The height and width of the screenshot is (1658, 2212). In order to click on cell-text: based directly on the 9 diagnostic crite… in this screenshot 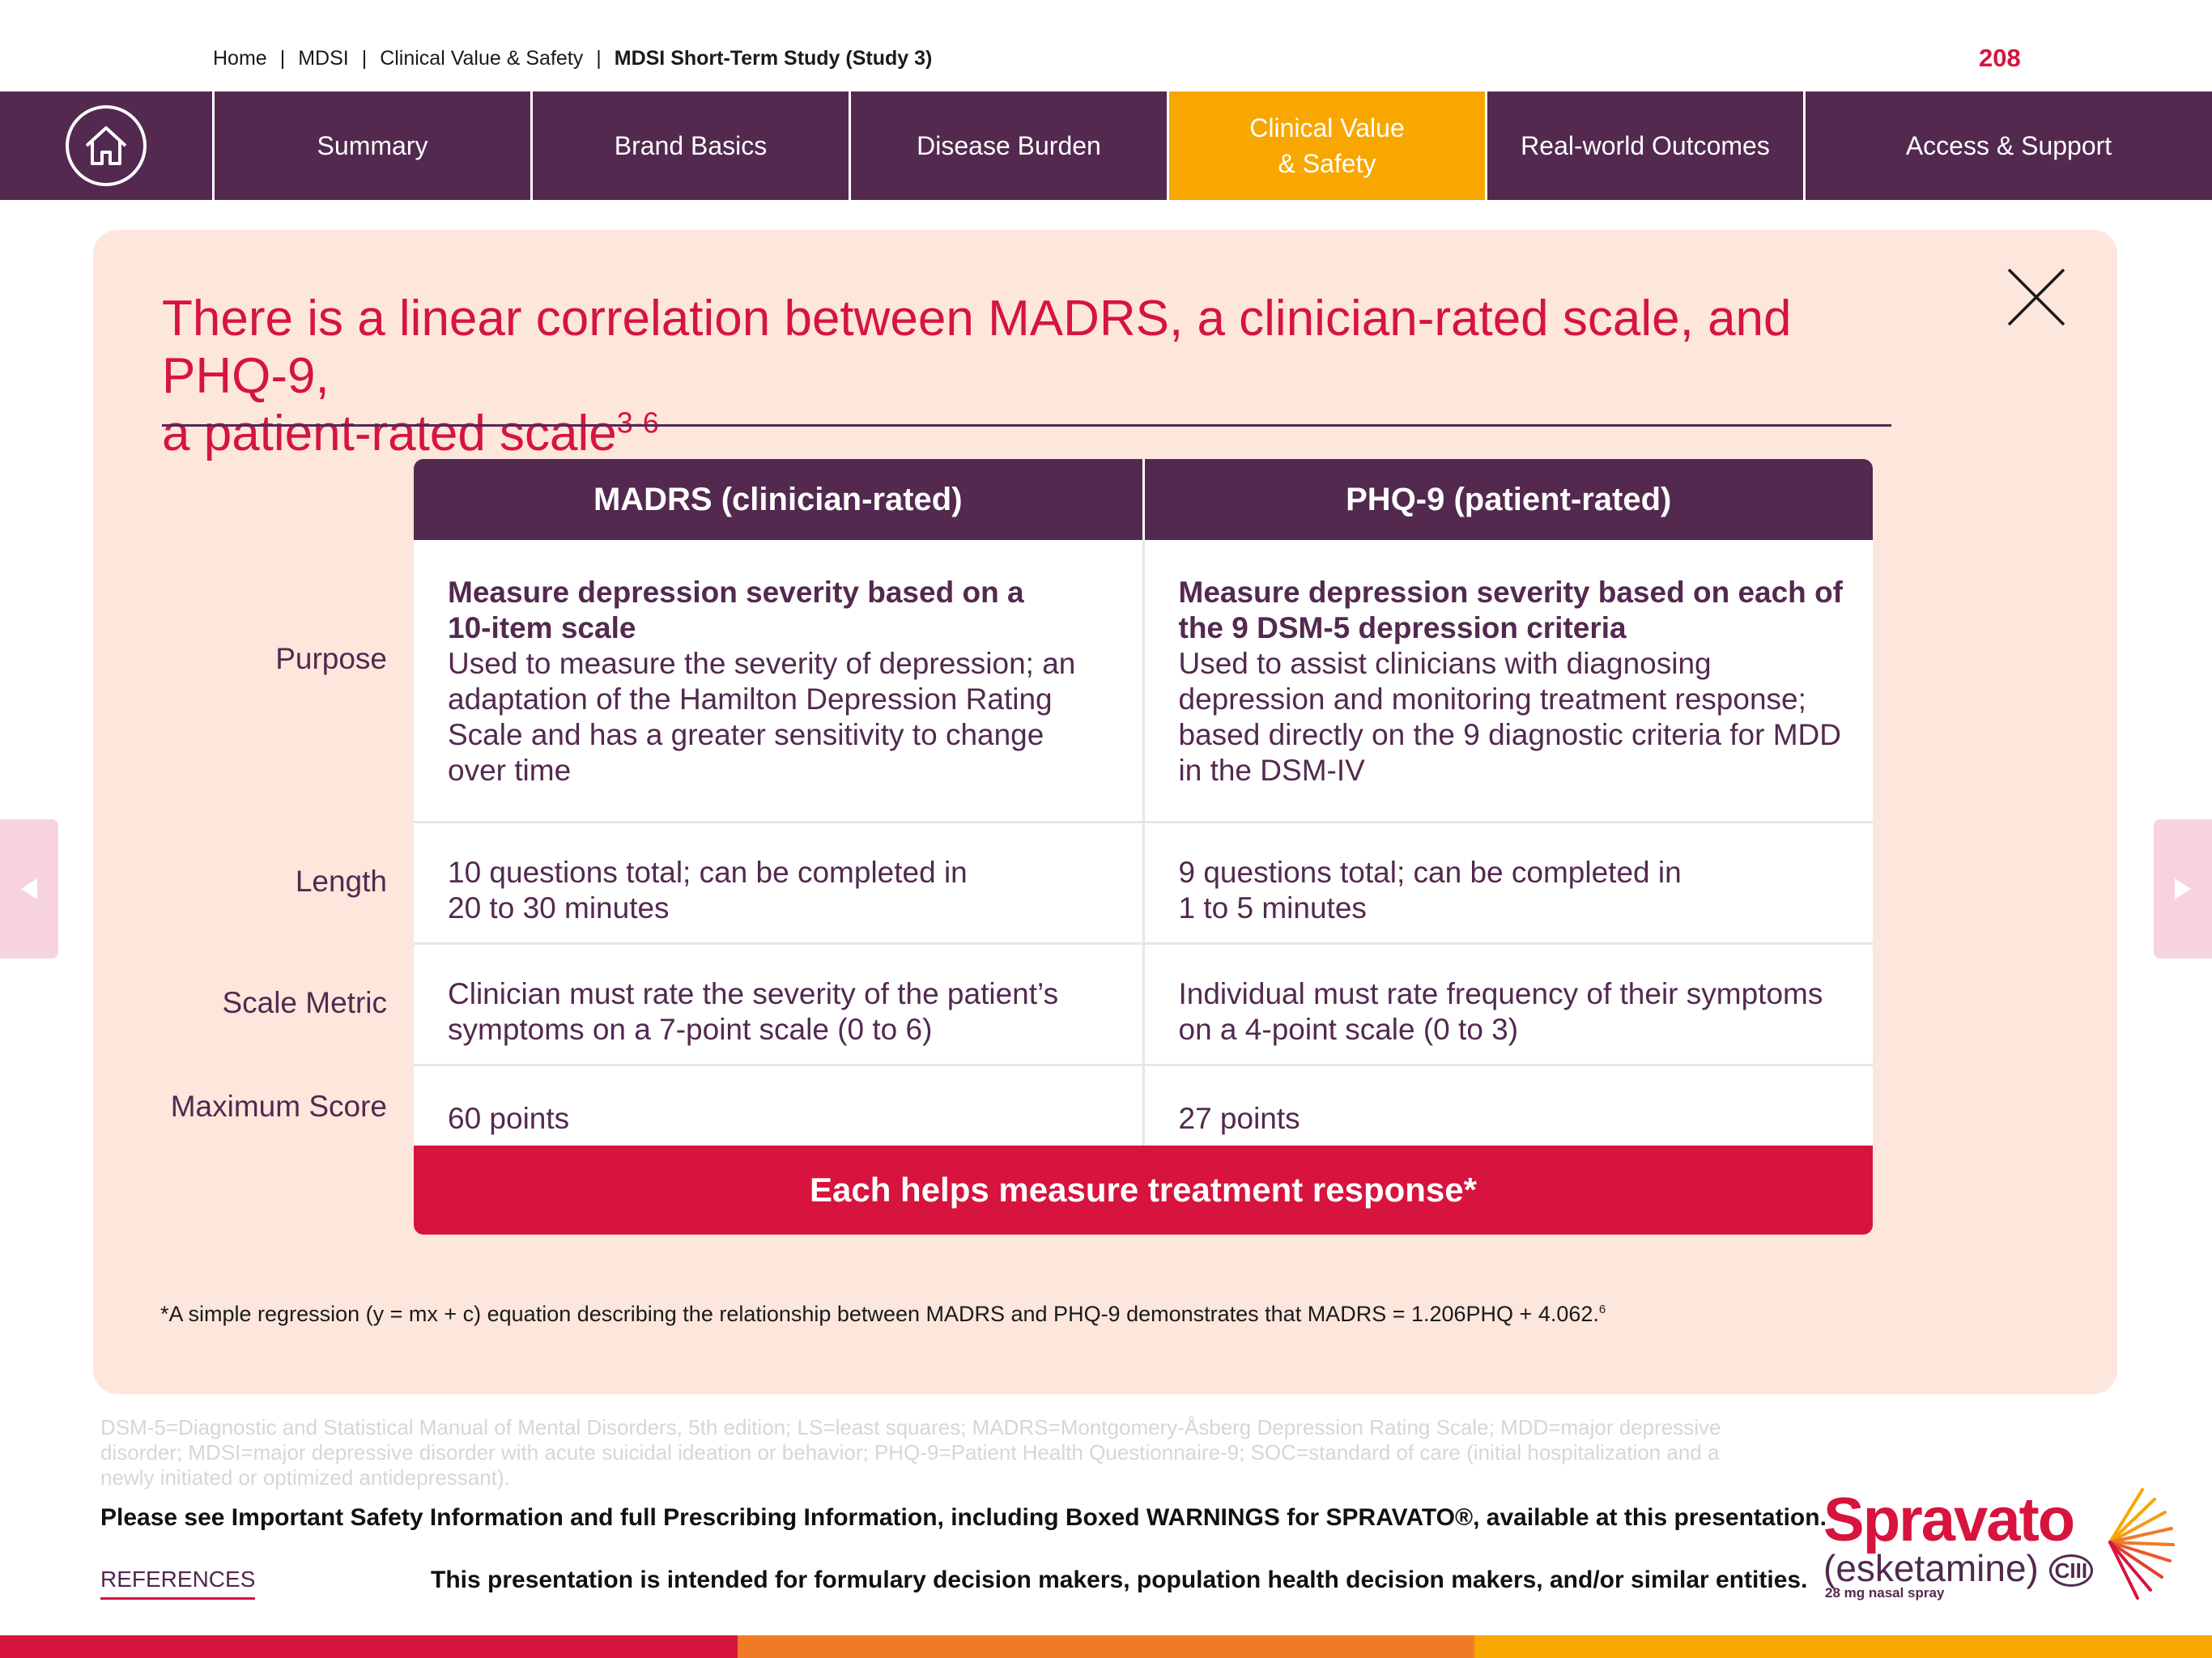, I will do `click(1510, 734)`.